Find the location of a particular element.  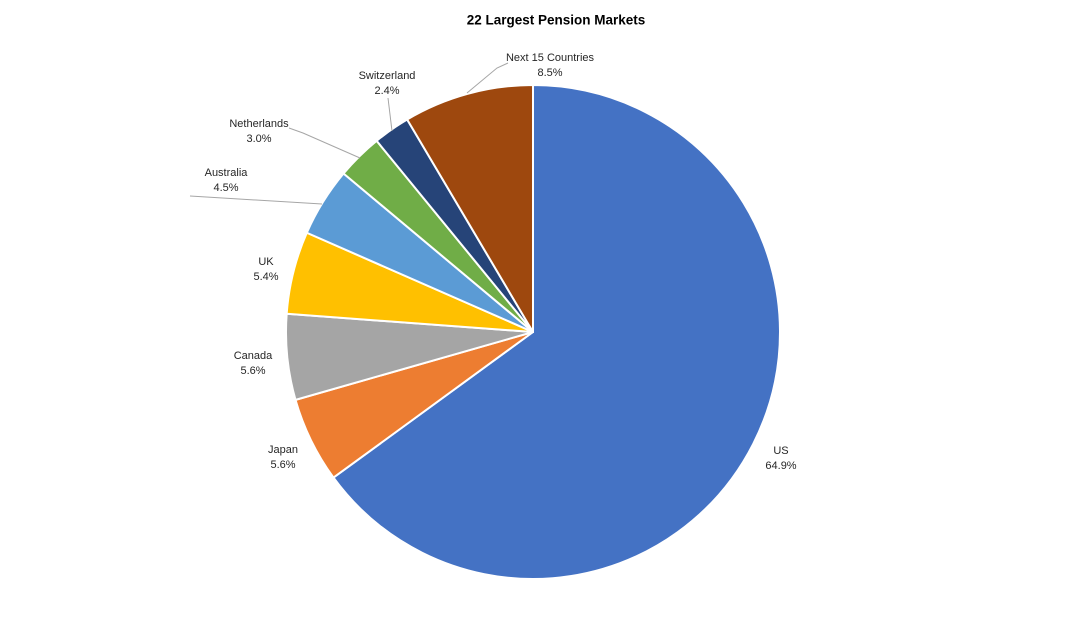

slice-name: UK is located at coordinates (266, 262).